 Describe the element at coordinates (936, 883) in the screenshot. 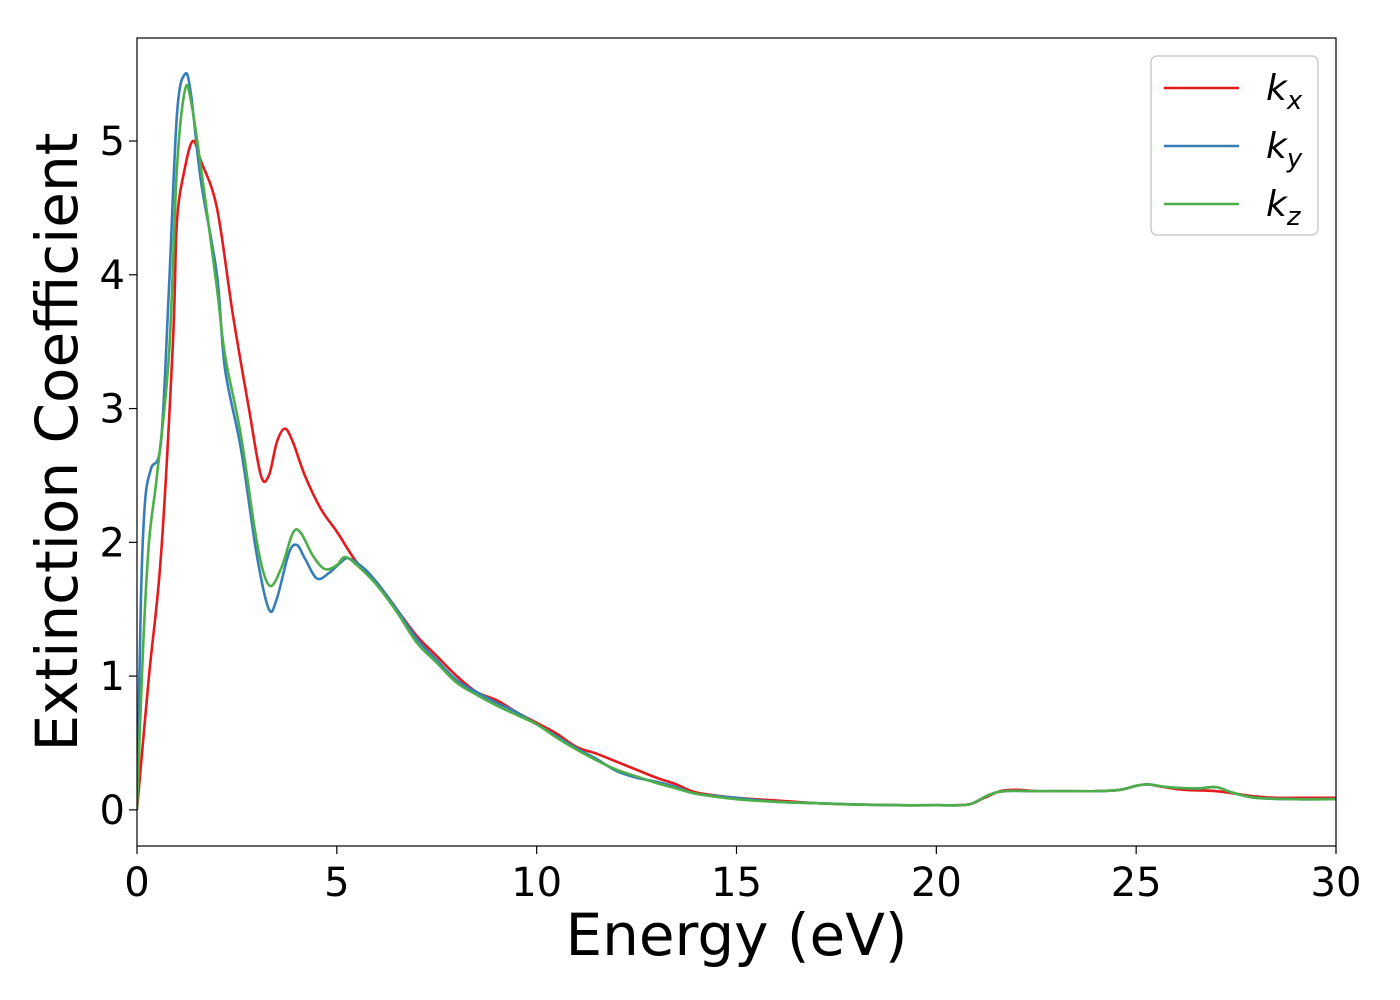

I see `x-tick-label: 20` at that location.